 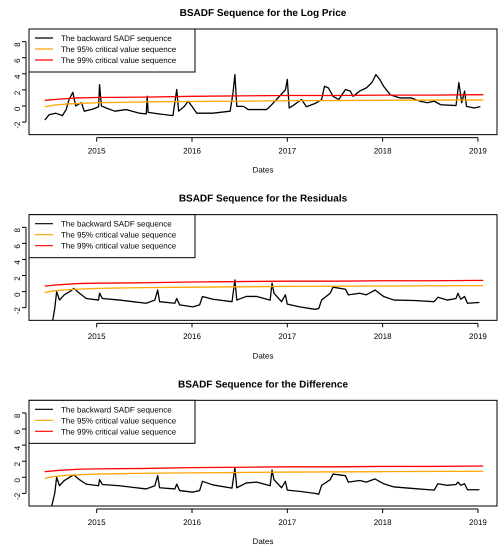 What do you see at coordinates (263, 384) in the screenshot?
I see `chart-title: BSADF Sequence for the Difference` at bounding box center [263, 384].